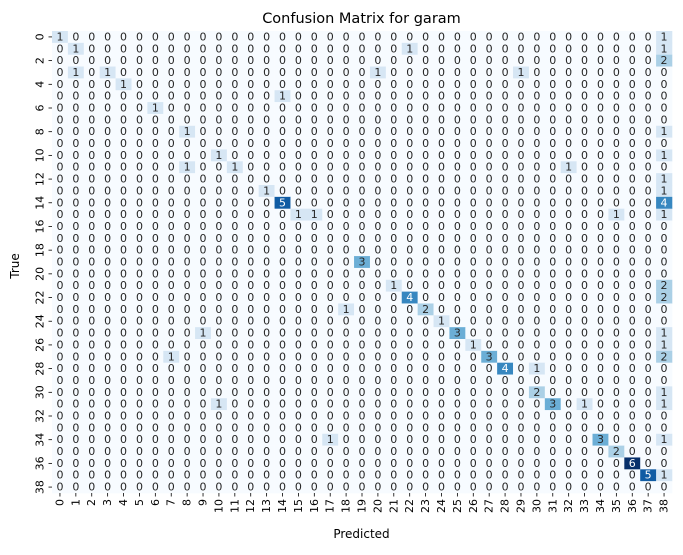  Describe the element at coordinates (40, 321) in the screenshot. I see `y-tick-label: 24` at that location.